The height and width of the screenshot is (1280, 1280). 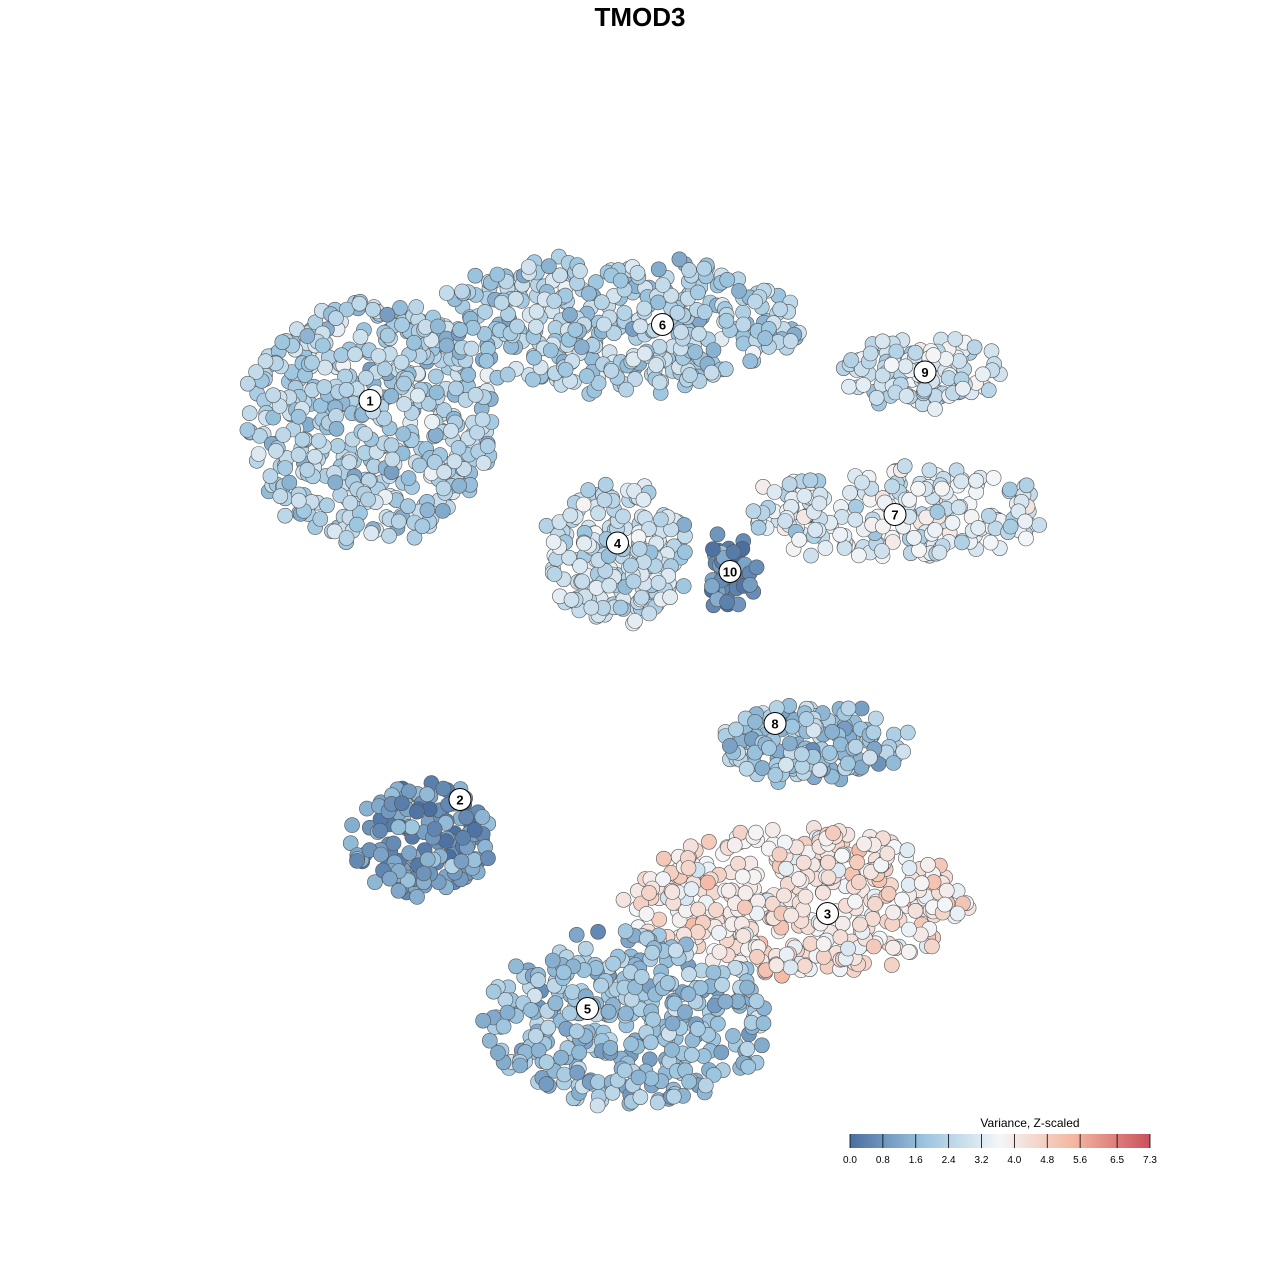 What do you see at coordinates (1047, 1160) in the screenshot?
I see `legend-tick-label: 4.8` at bounding box center [1047, 1160].